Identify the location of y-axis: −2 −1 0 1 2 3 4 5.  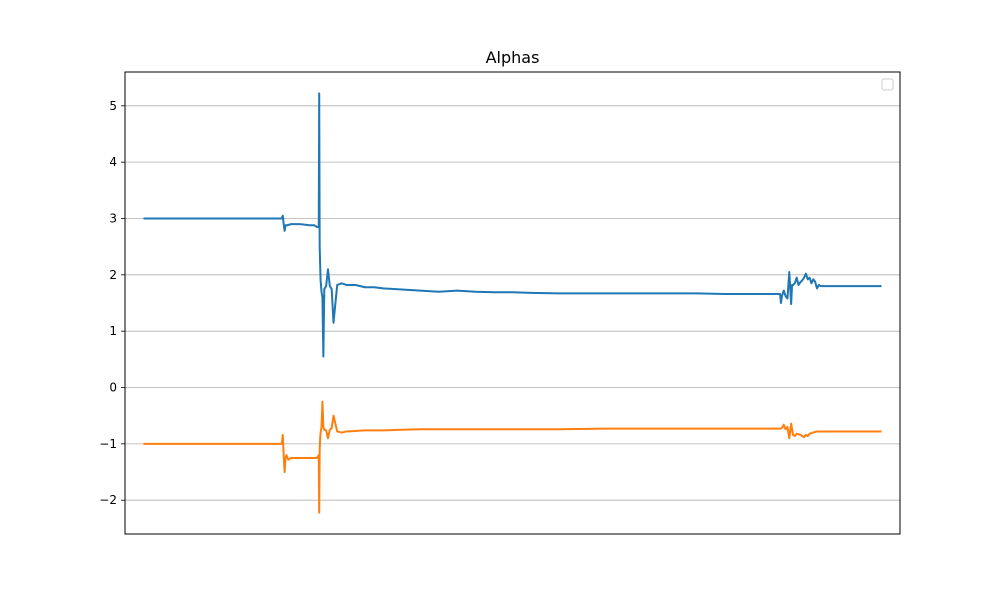
(112, 303).